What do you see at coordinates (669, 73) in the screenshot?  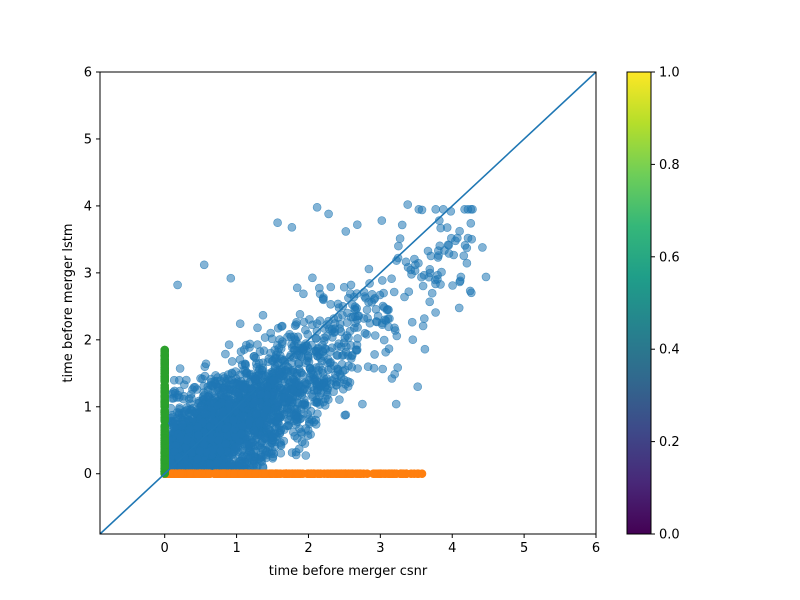 I see `colorbar-tick-label: 1.0` at bounding box center [669, 73].